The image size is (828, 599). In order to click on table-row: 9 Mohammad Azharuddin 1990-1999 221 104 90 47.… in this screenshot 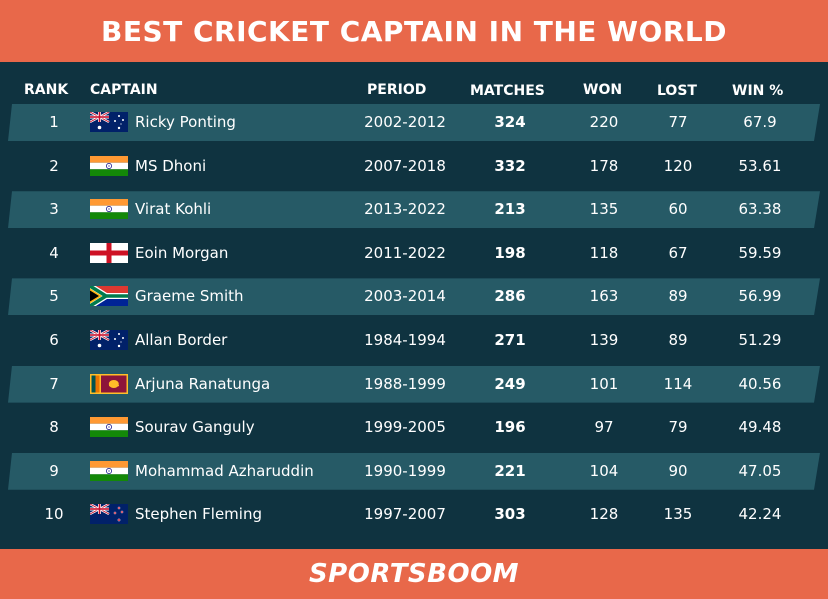, I will do `click(414, 471)`.